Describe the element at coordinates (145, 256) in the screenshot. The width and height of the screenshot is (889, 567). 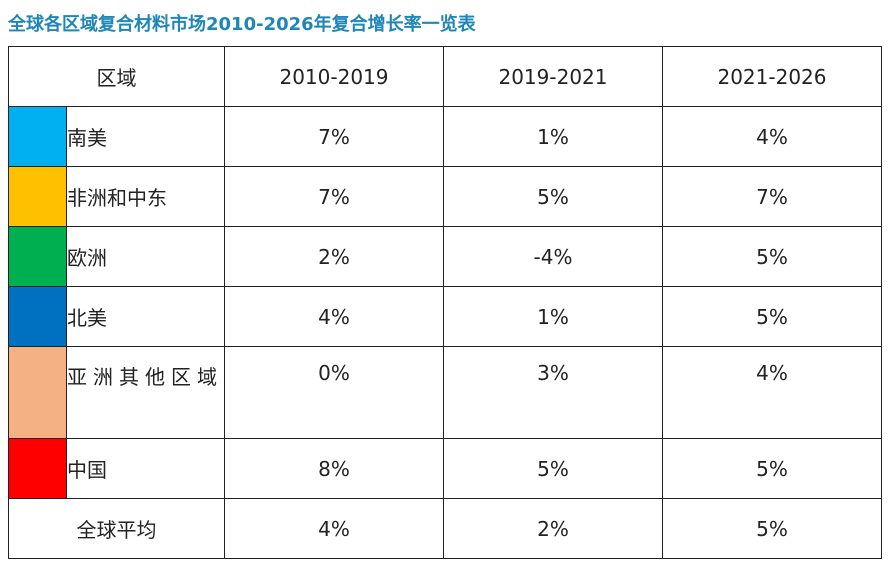
I see `region-label: 欧洲` at that location.